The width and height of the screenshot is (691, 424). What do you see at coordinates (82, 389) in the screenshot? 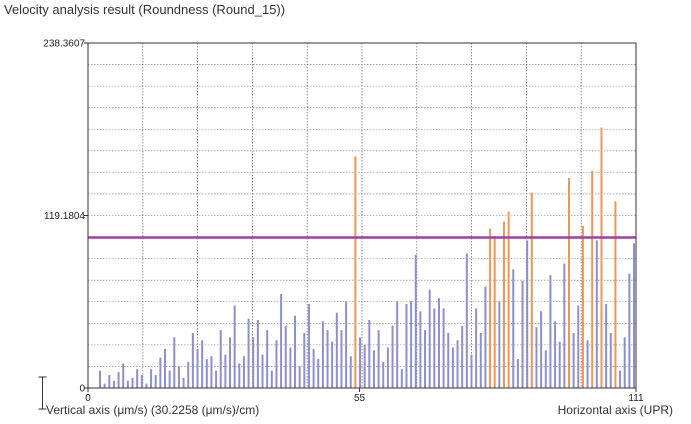
I see `y-tick-label: 0` at bounding box center [82, 389].